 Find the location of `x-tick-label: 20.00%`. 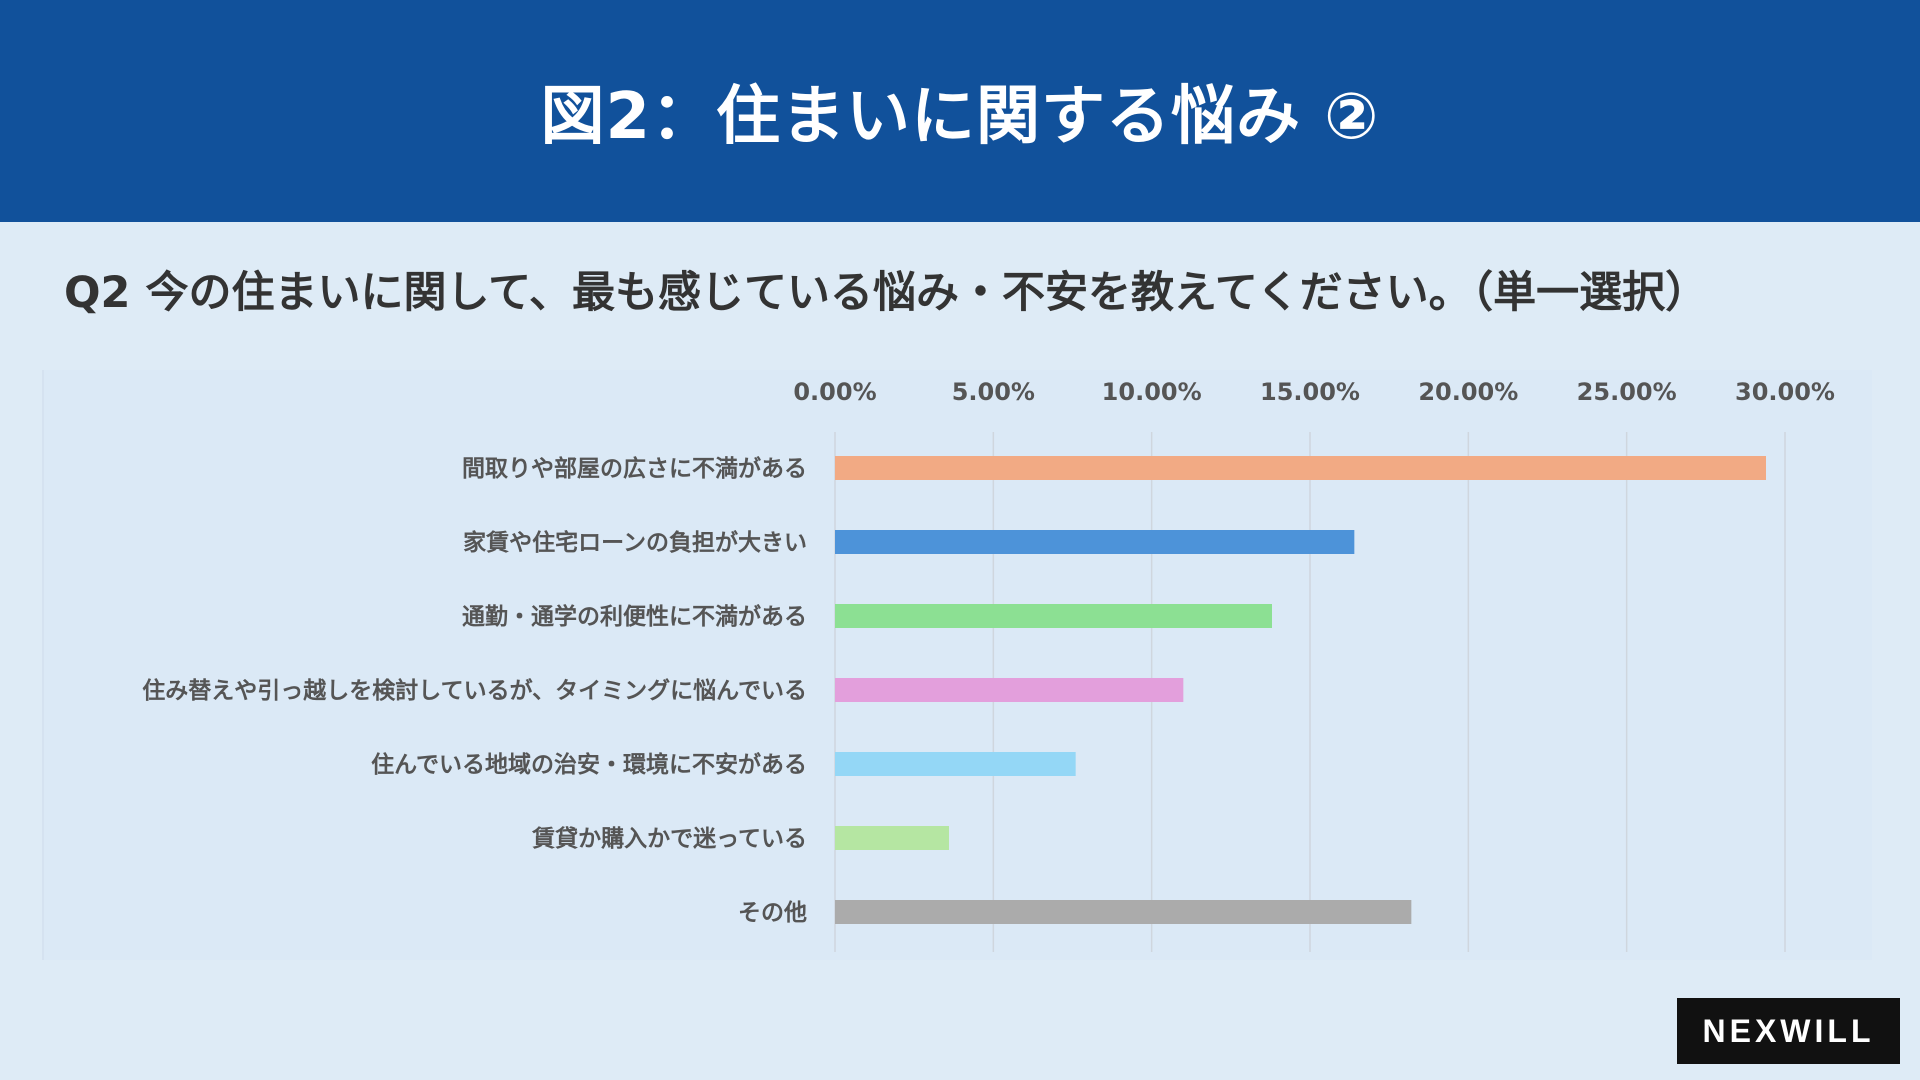

x-tick-label: 20.00% is located at coordinates (1468, 392).